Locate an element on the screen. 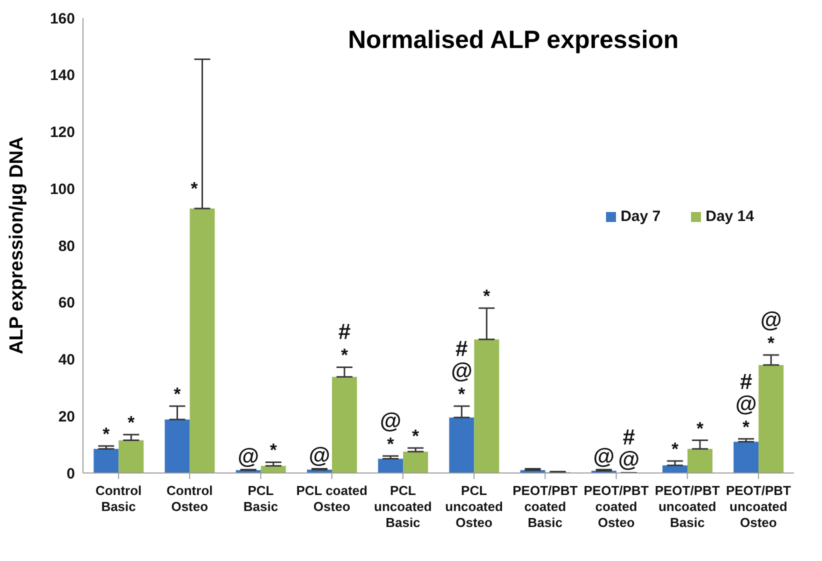 This screenshot has height=561, width=822. y-tick-label: 0 is located at coordinates (70, 473).